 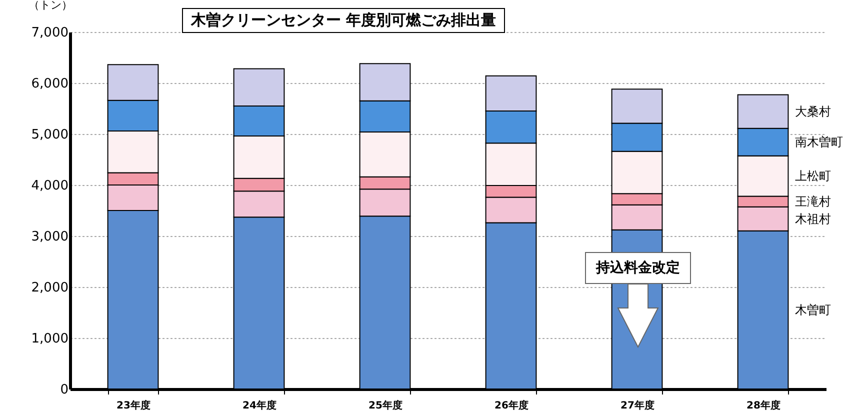 I want to click on y-tick-label: 2,000, so click(x=49, y=288).